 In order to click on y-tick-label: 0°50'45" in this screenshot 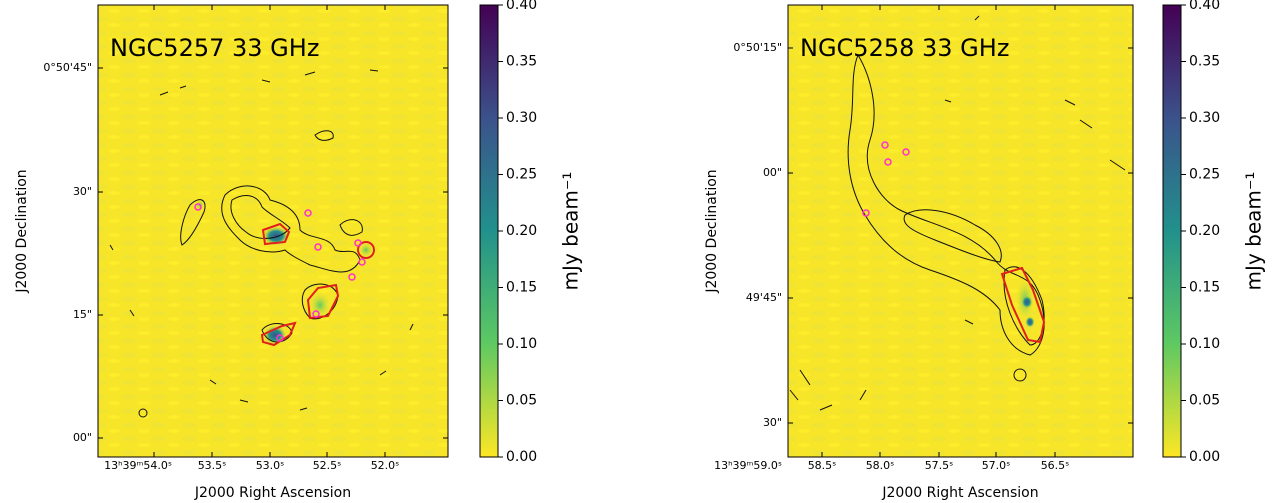, I will do `click(67, 67)`.